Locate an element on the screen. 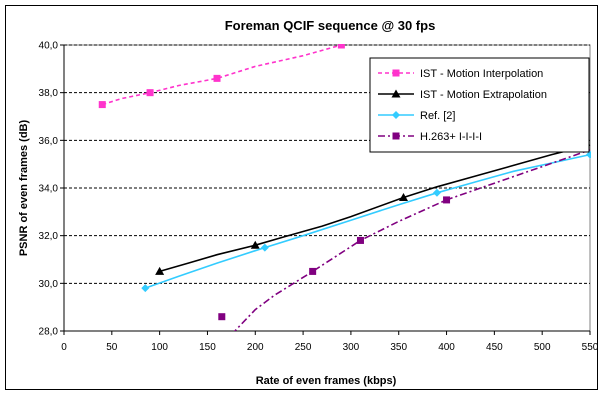 The height and width of the screenshot is (396, 605). x-tick-label: 350 is located at coordinates (398, 347).